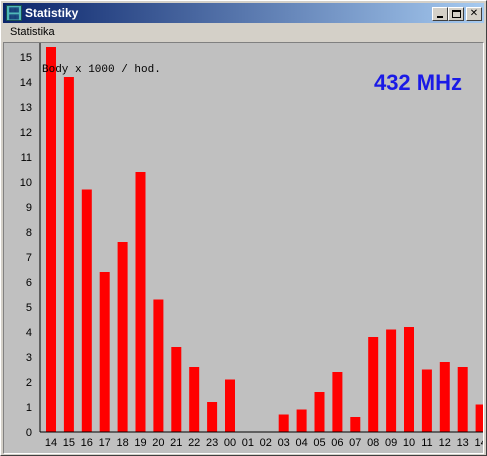  What do you see at coordinates (426, 443) in the screenshot?
I see `x-tick-label: 11` at bounding box center [426, 443].